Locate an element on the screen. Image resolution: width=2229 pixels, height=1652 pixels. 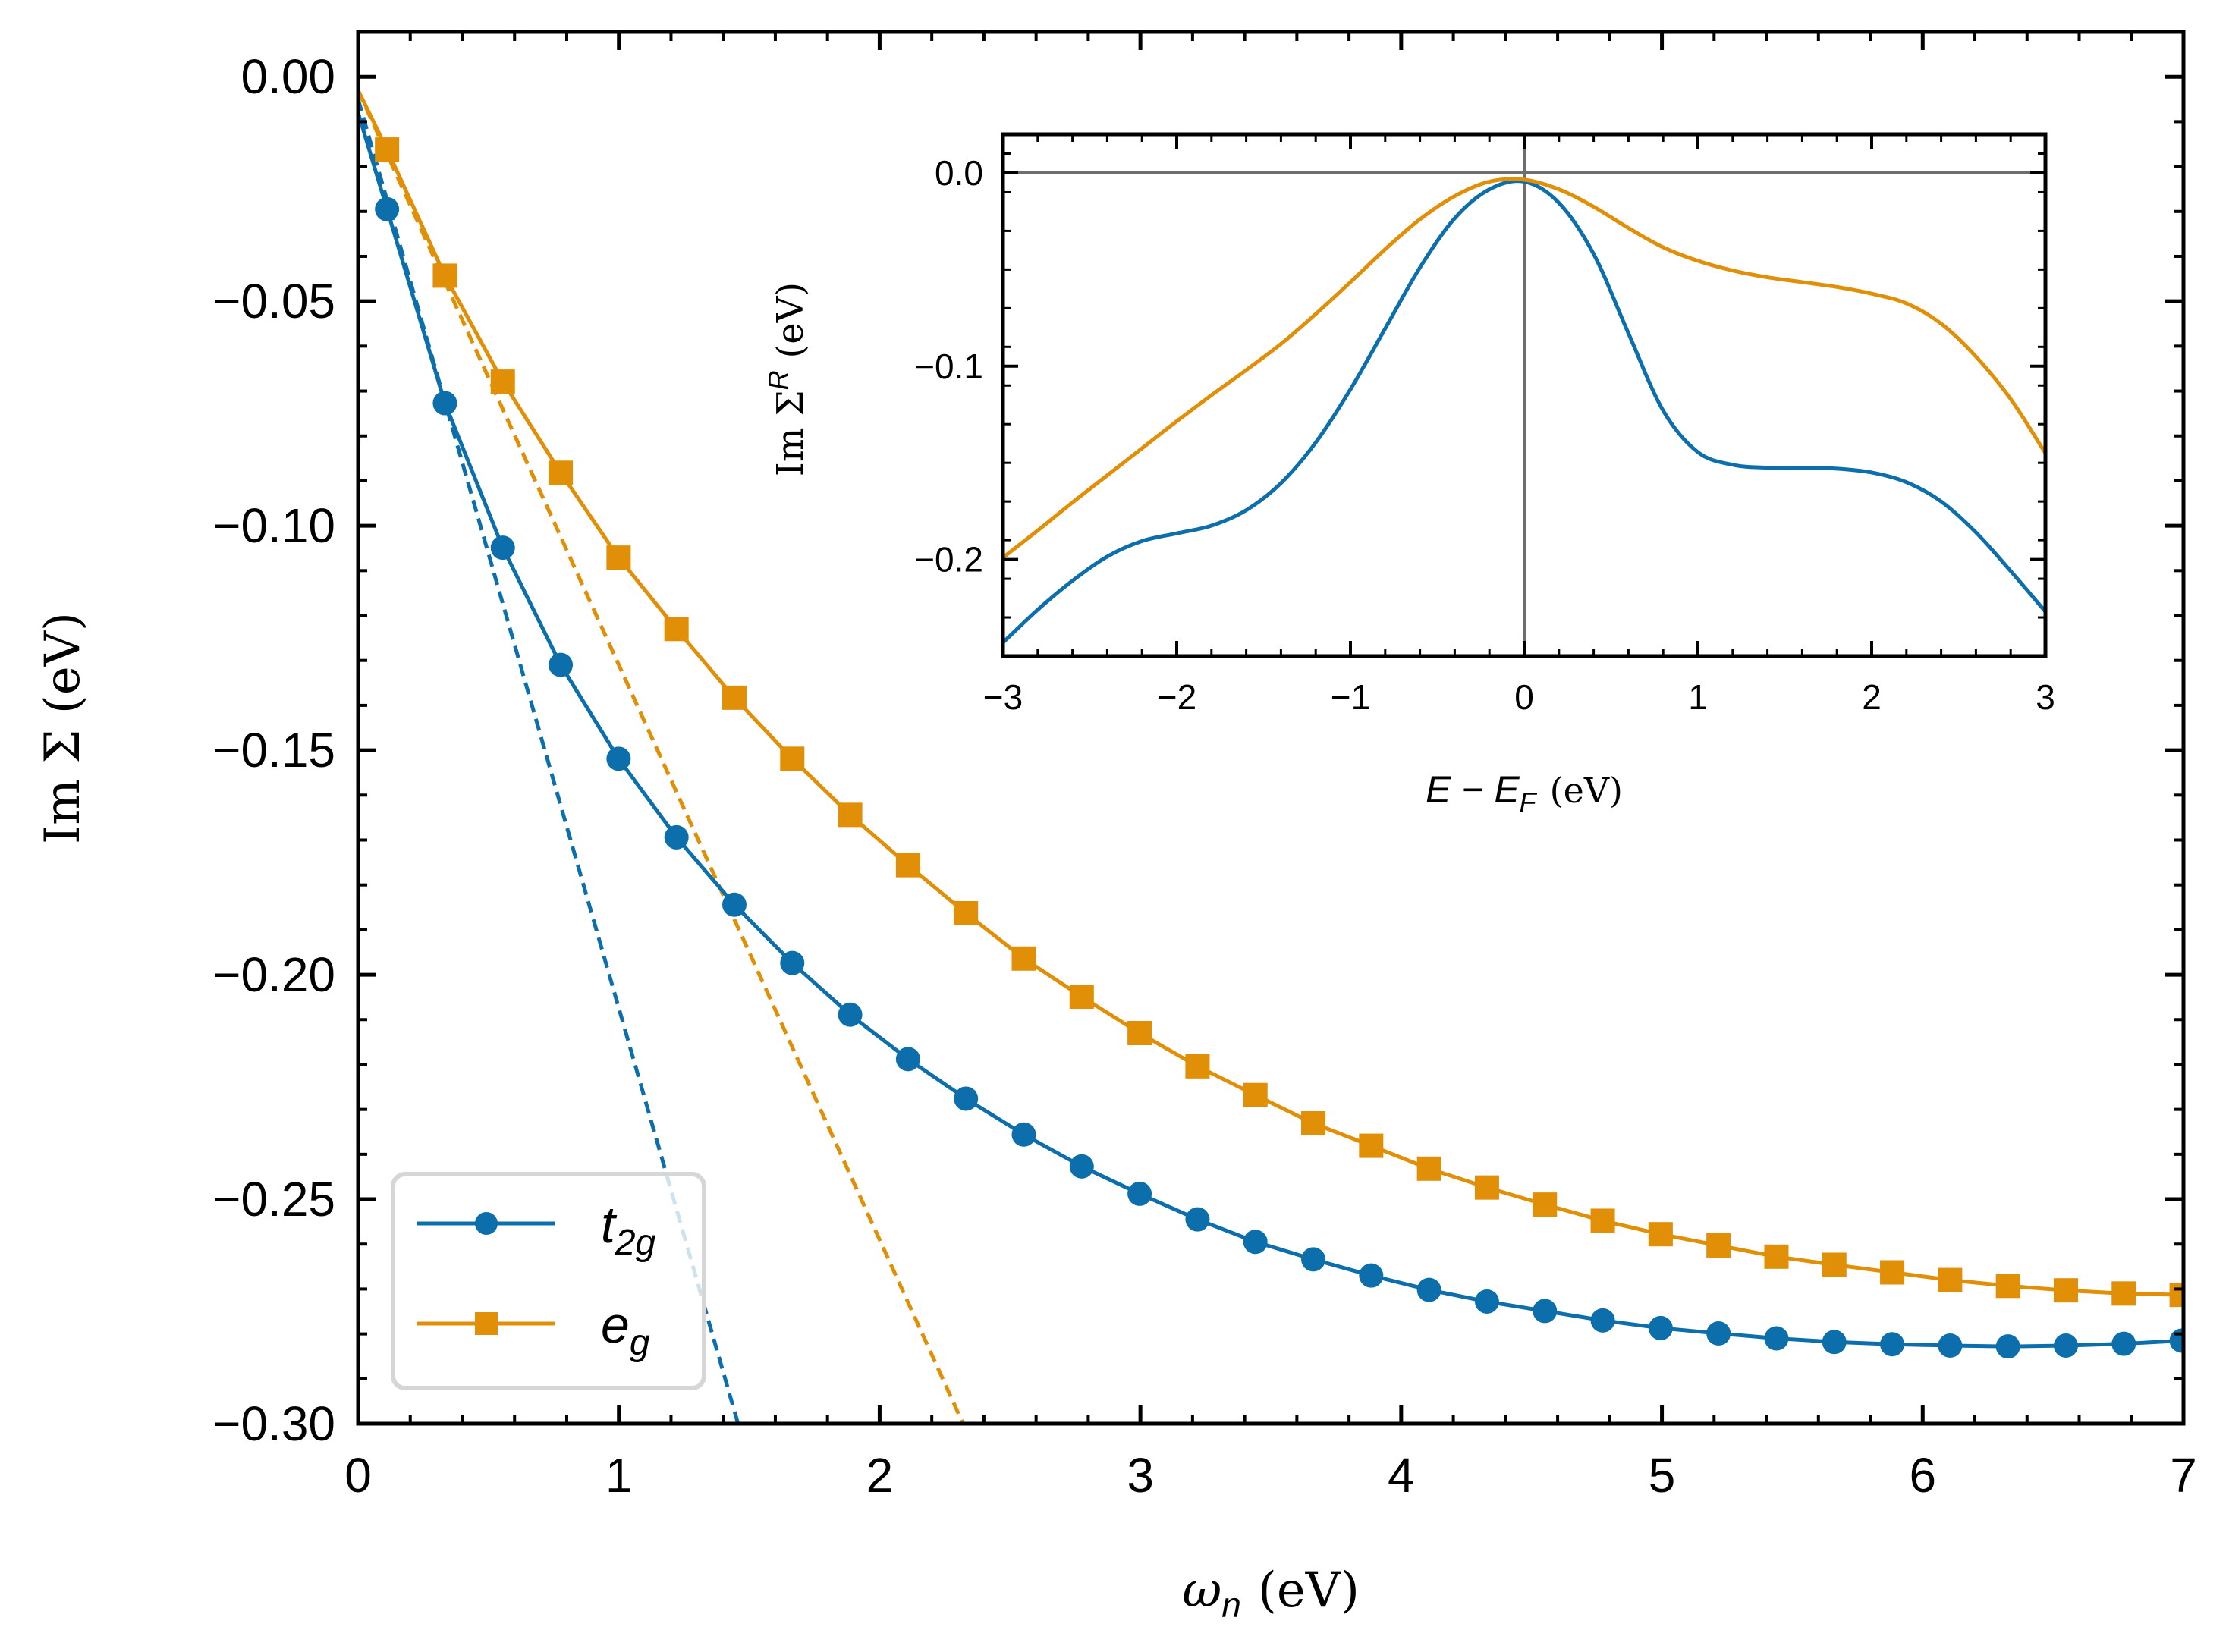
inset-y-label-text: Im Σ is located at coordinates (790, 433).